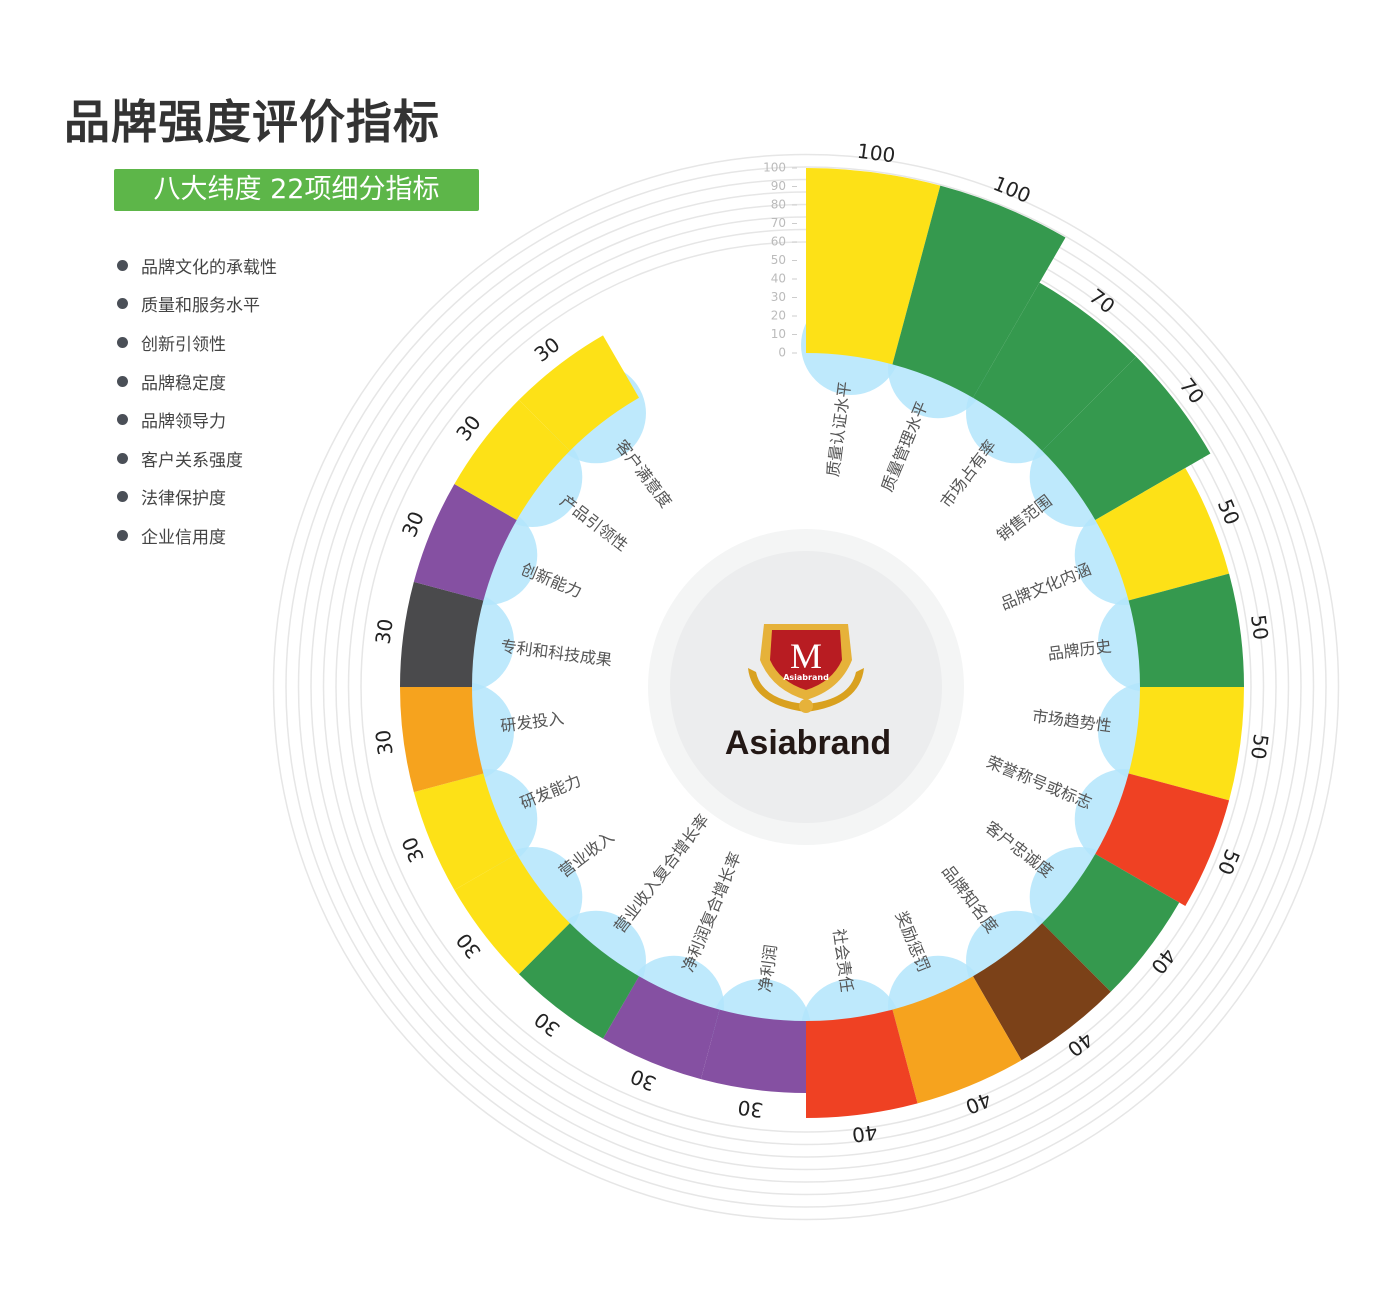 This screenshot has height=1300, width=1400. Describe the element at coordinates (209, 267) in the screenshot. I see `legend-label: 品牌文化的承载性` at that location.